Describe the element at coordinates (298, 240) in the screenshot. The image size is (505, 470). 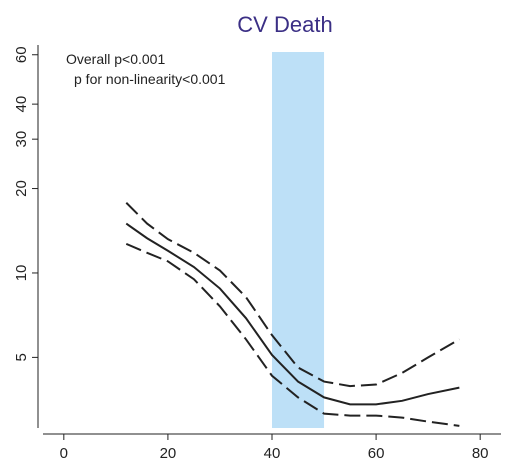
I see `shaded-region` at that location.